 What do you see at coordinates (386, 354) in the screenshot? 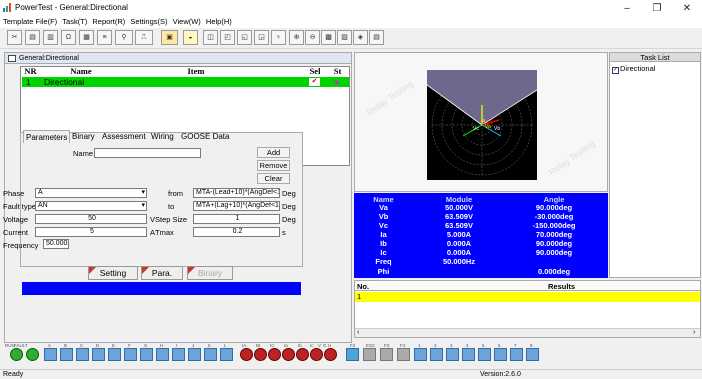
I see `pause-icon` at bounding box center [386, 354].